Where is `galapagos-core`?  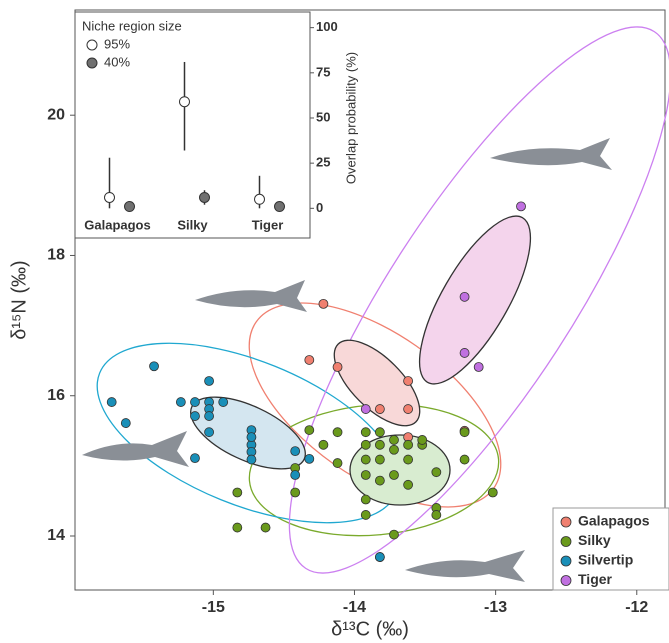 galapagos-core is located at coordinates (377, 383).